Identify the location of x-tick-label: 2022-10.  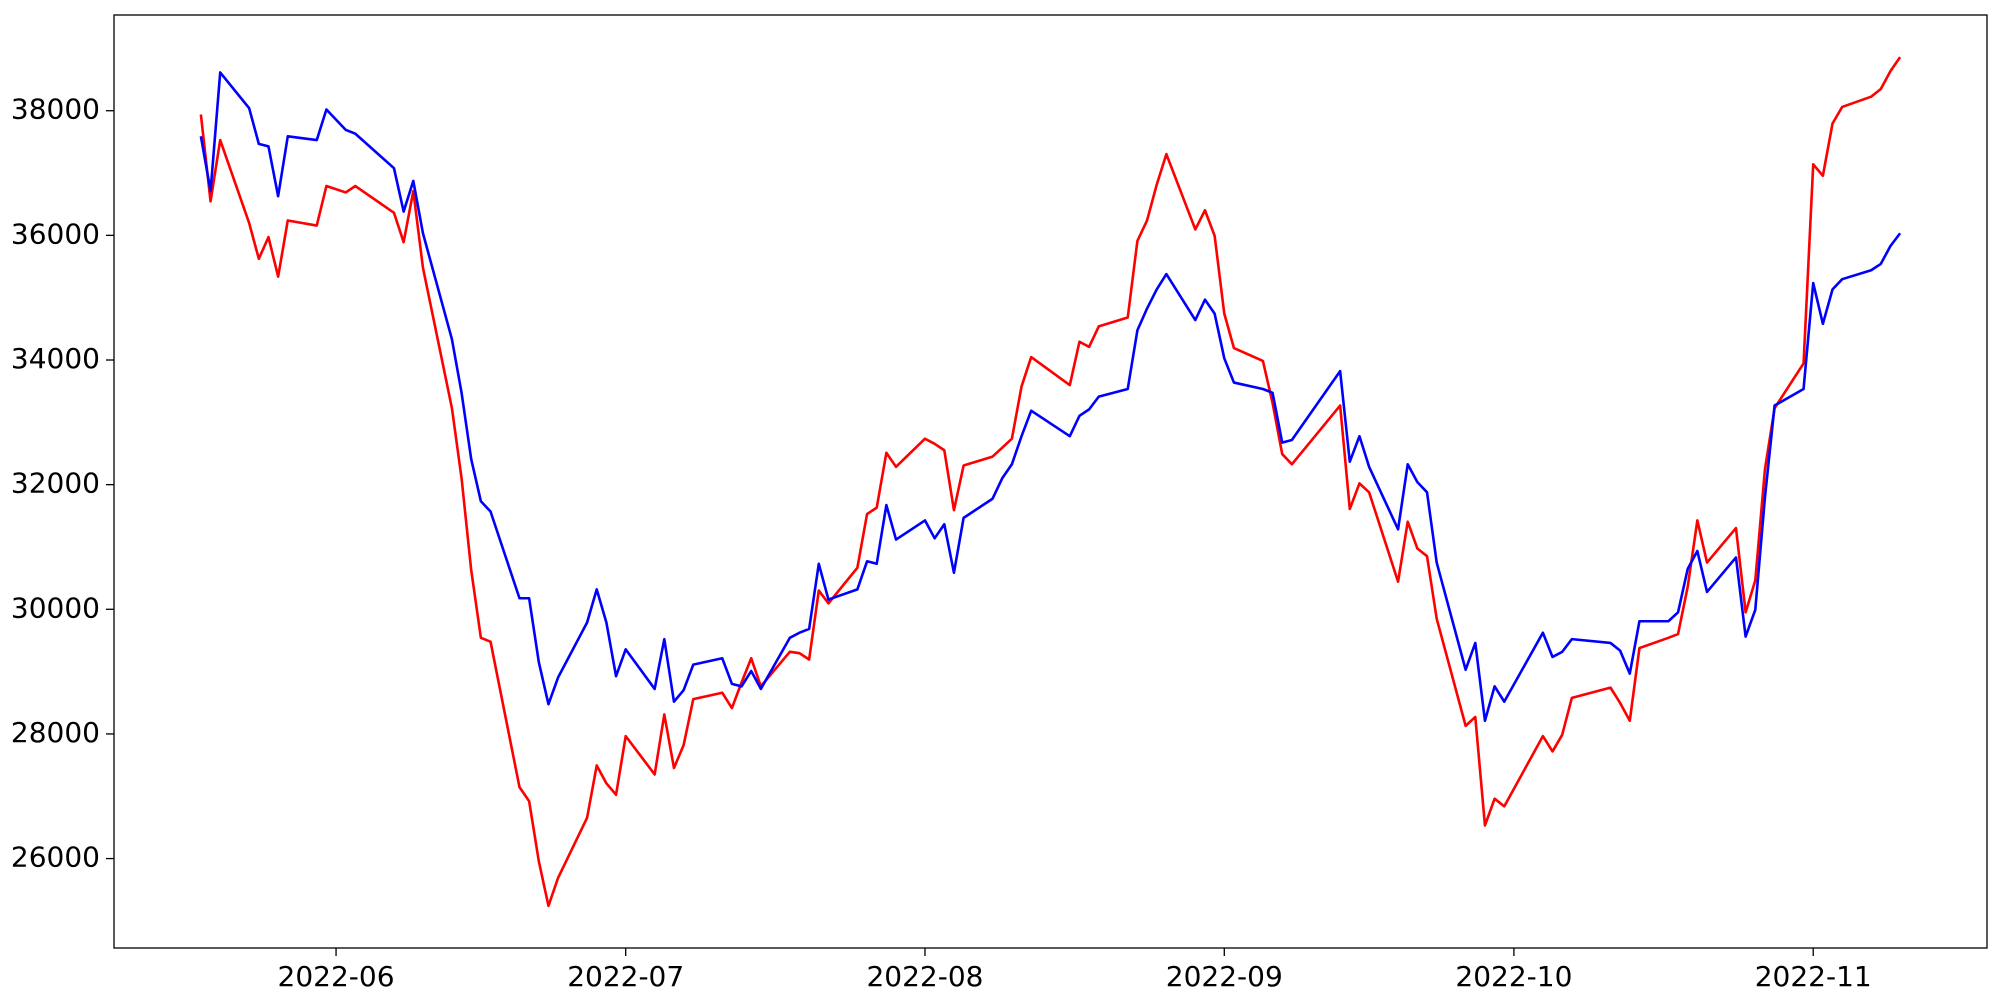
(1513, 976).